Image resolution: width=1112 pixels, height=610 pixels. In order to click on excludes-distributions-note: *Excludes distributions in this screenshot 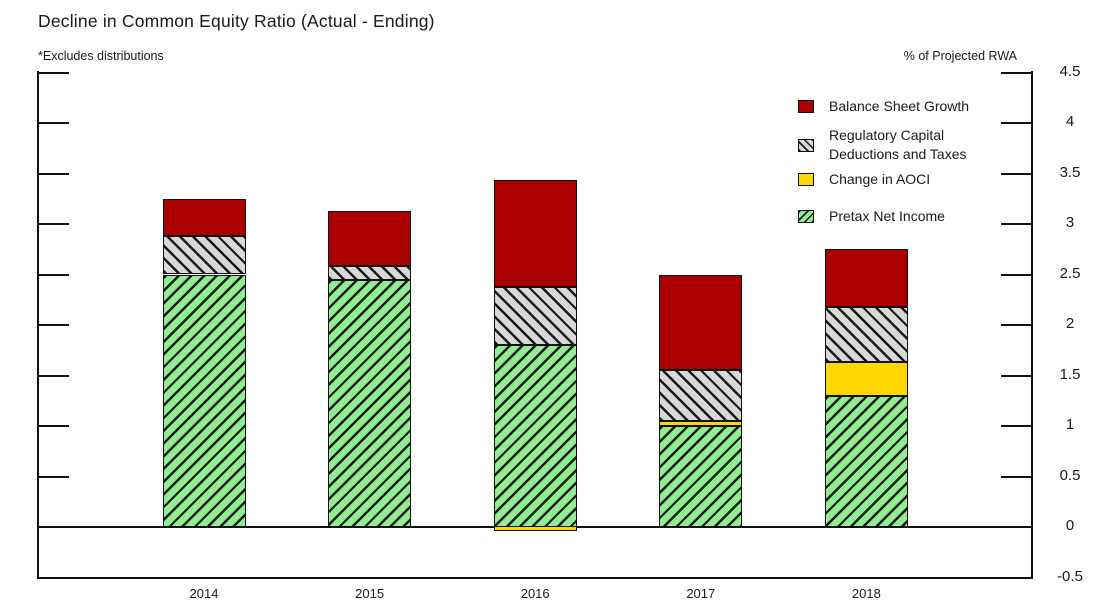, I will do `click(101, 56)`.